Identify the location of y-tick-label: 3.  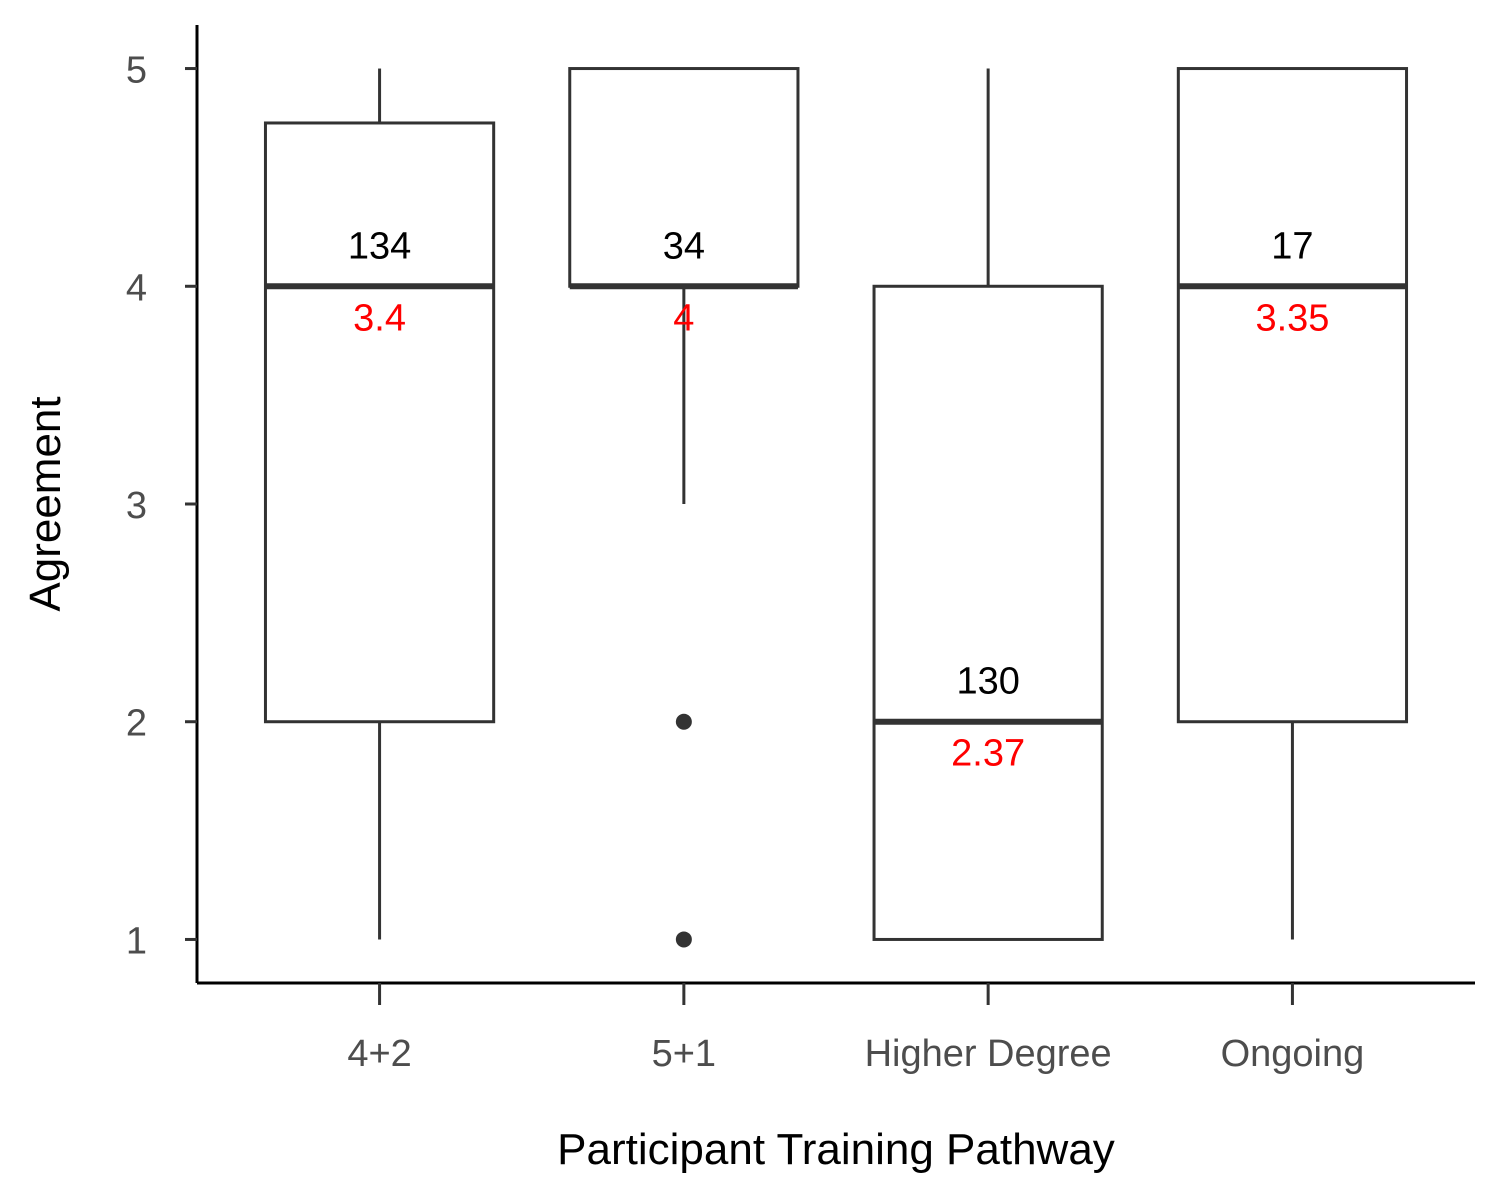
(136, 506).